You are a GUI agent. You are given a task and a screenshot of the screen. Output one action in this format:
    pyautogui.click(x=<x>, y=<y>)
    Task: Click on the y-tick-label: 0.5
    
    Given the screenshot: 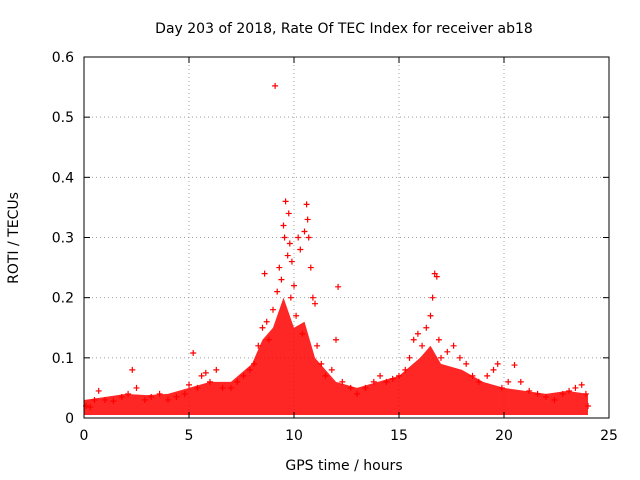 What is the action you would take?
    pyautogui.click(x=63, y=118)
    